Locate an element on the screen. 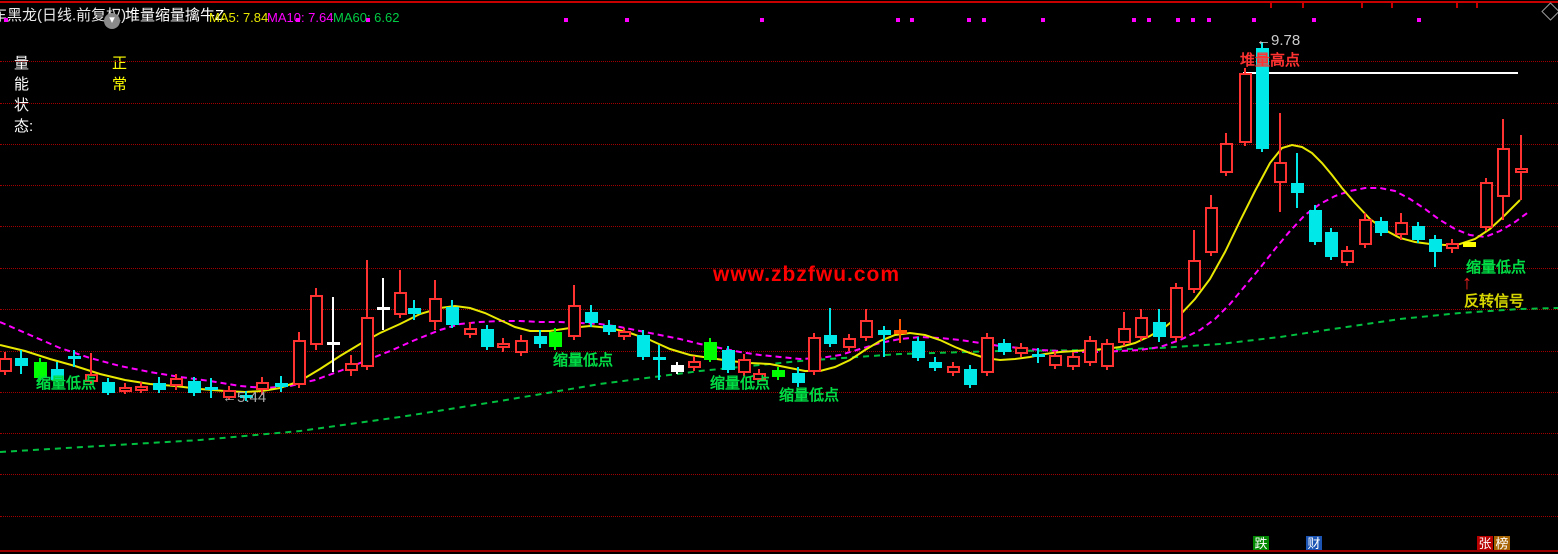 This screenshot has width=1558, height=554. ma60-legend: MA60: 6.62 is located at coordinates (366, 17).